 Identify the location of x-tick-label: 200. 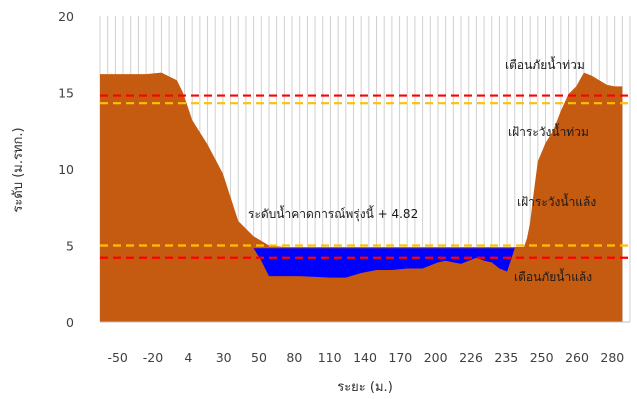
(436, 357).